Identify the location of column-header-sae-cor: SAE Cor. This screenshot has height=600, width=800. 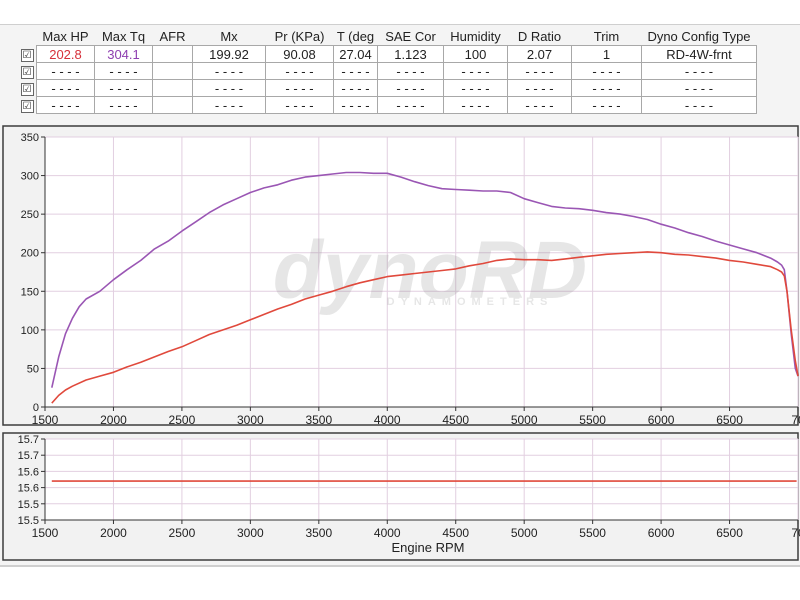
(410, 36).